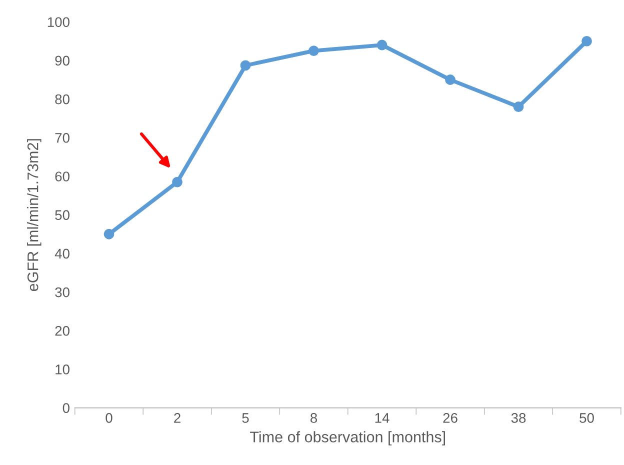 The width and height of the screenshot is (624, 465). I want to click on y-tick-label: 20, so click(62, 331).